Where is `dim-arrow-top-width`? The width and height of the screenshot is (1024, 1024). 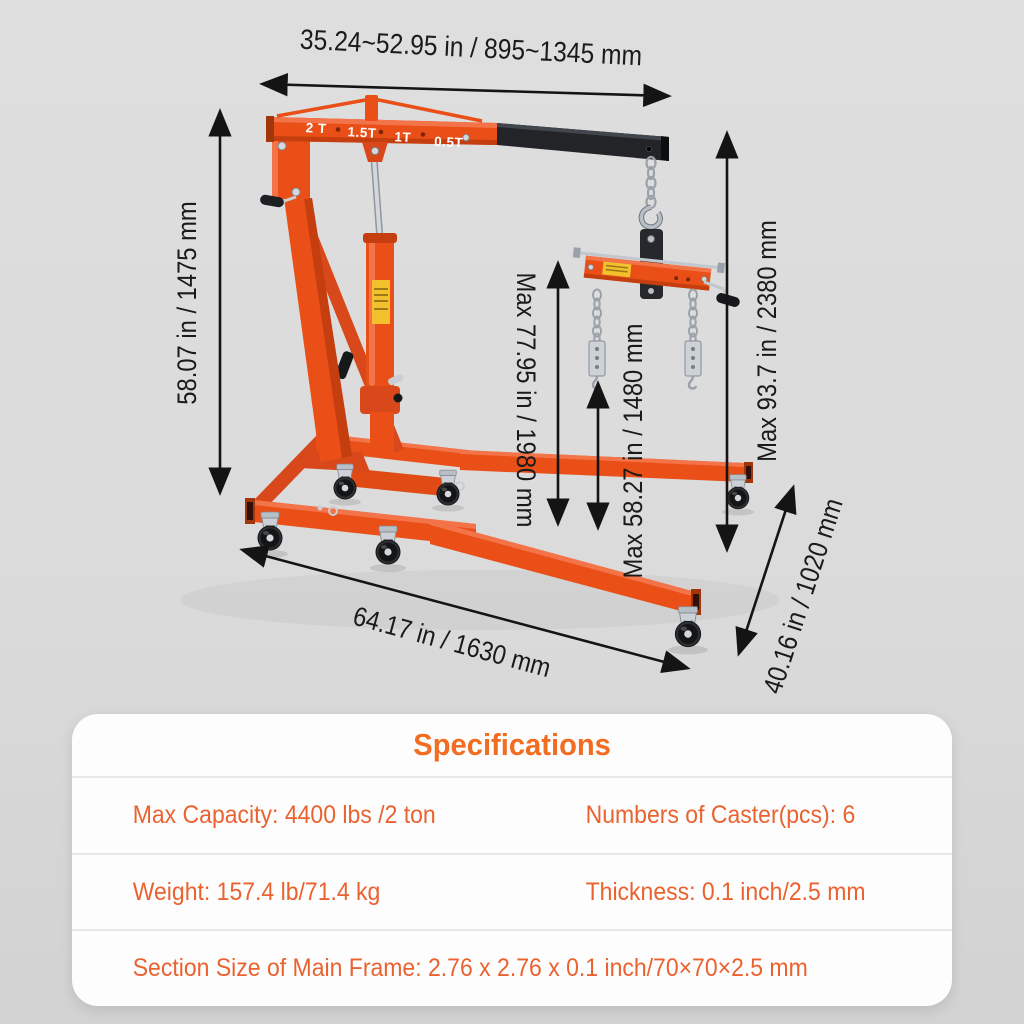
dim-arrow-top-width is located at coordinates (465, 90).